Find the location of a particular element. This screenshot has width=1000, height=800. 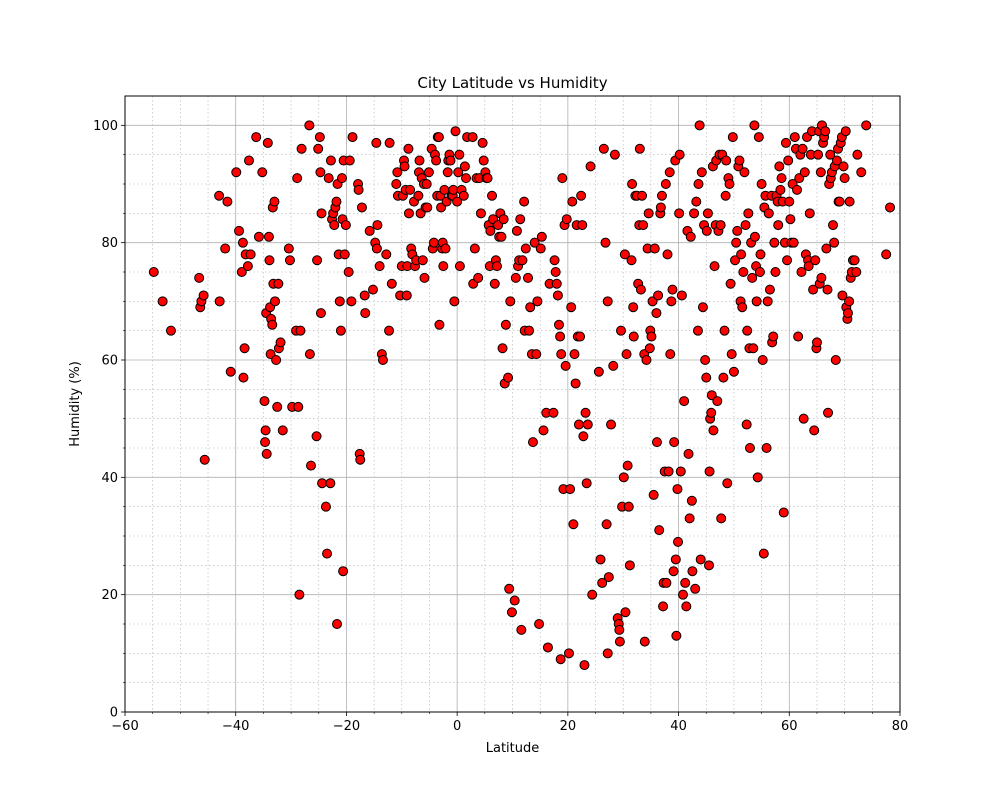

x-axis-label: Latitude is located at coordinates (513, 748).